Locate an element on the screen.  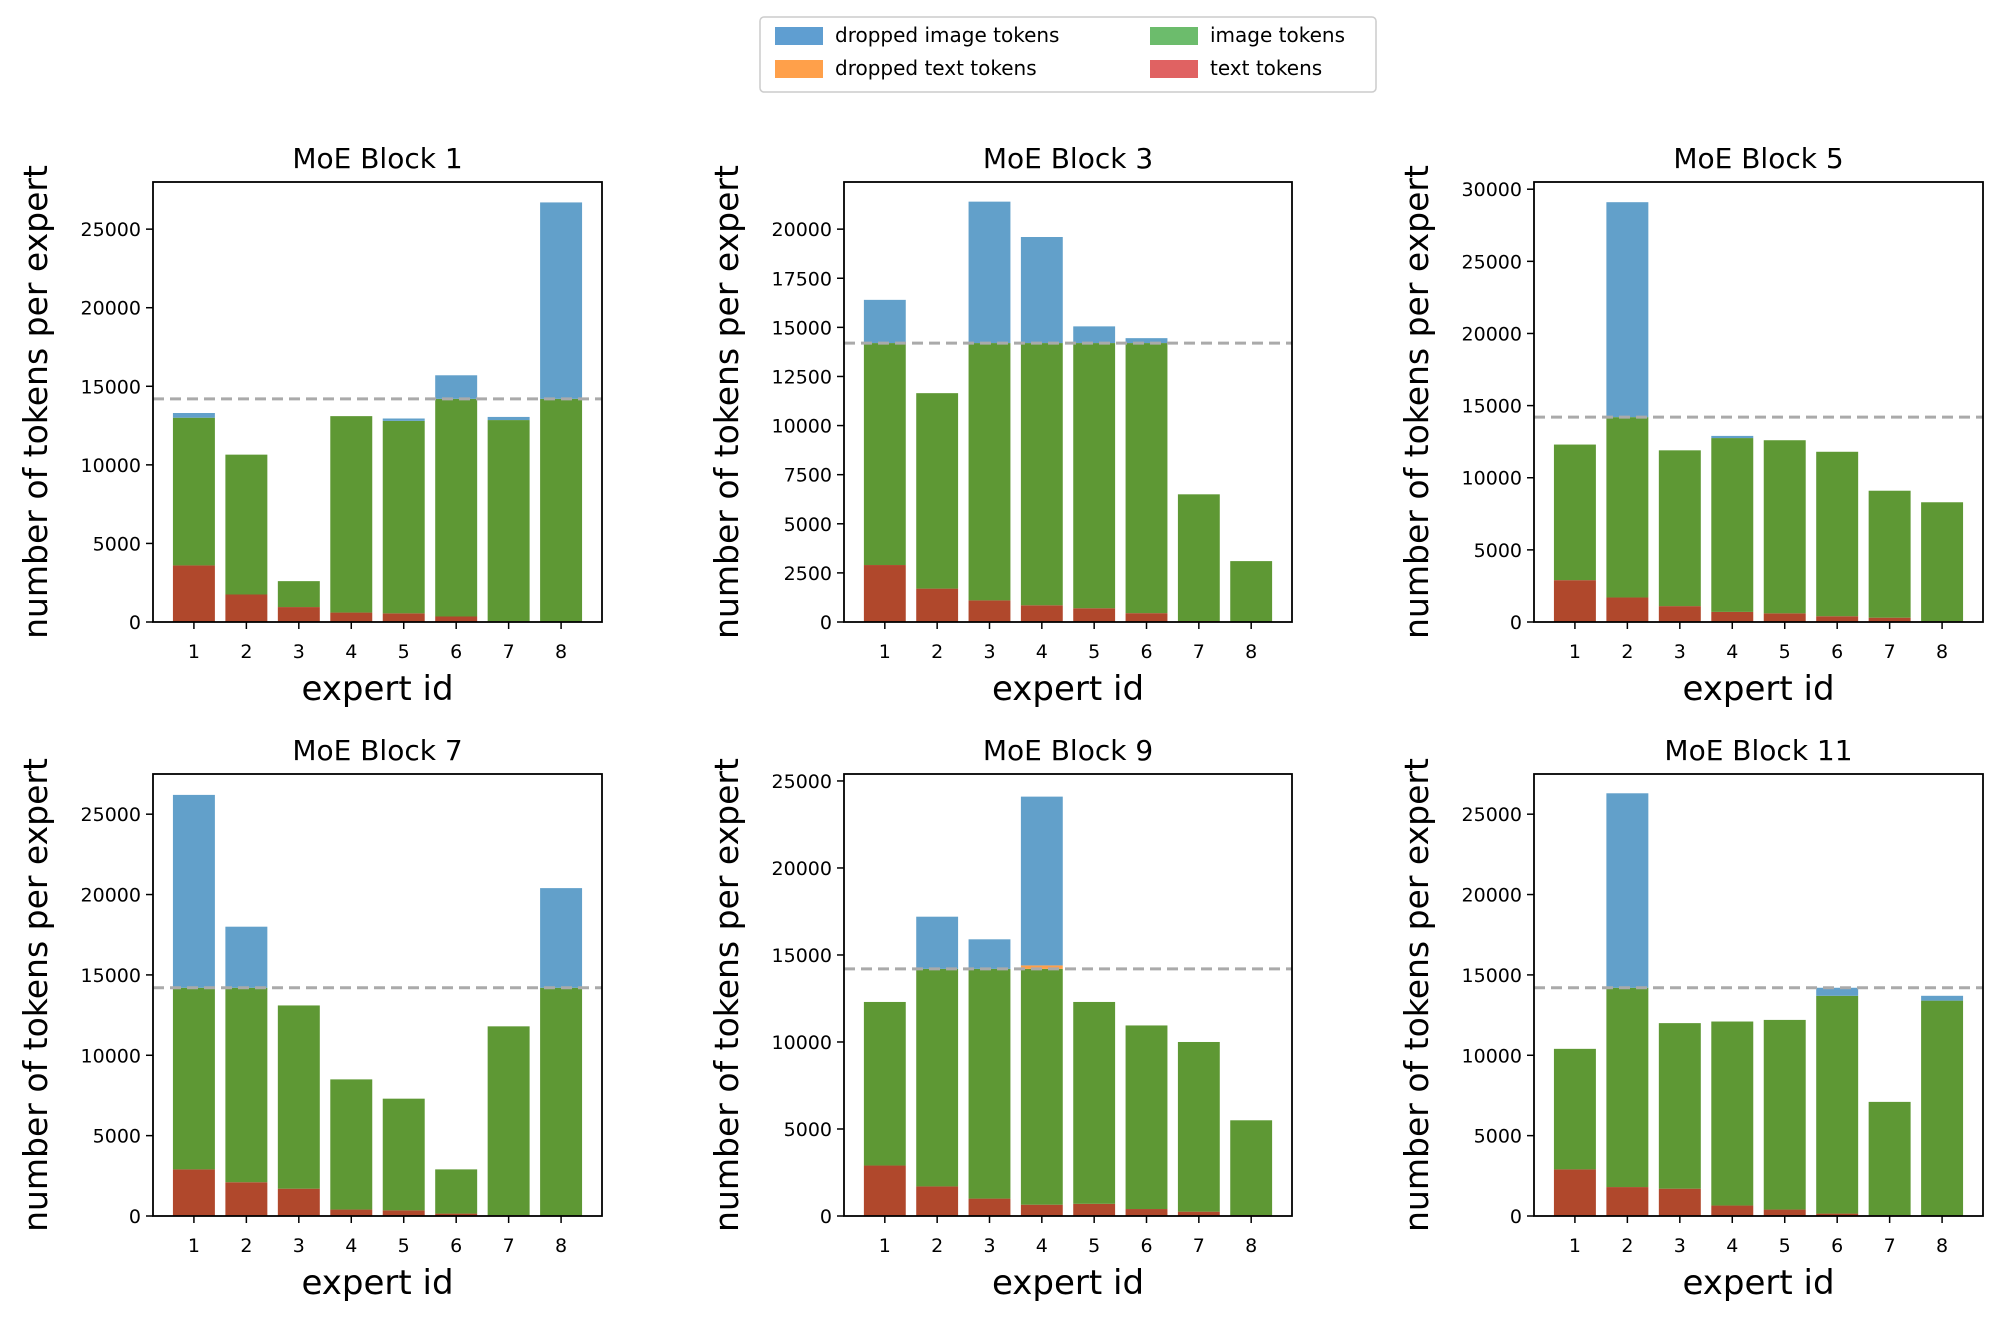
panel-title: MoE Block 11 is located at coordinates (1758, 750).